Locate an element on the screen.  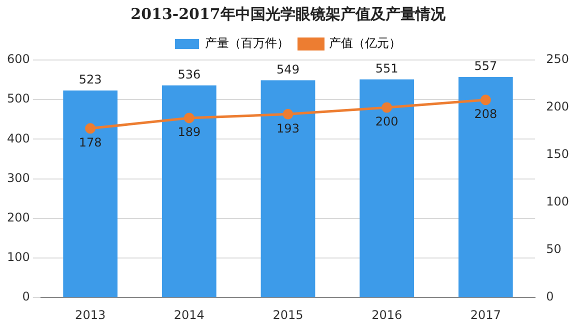
data-label: 523 is located at coordinates (90, 79).